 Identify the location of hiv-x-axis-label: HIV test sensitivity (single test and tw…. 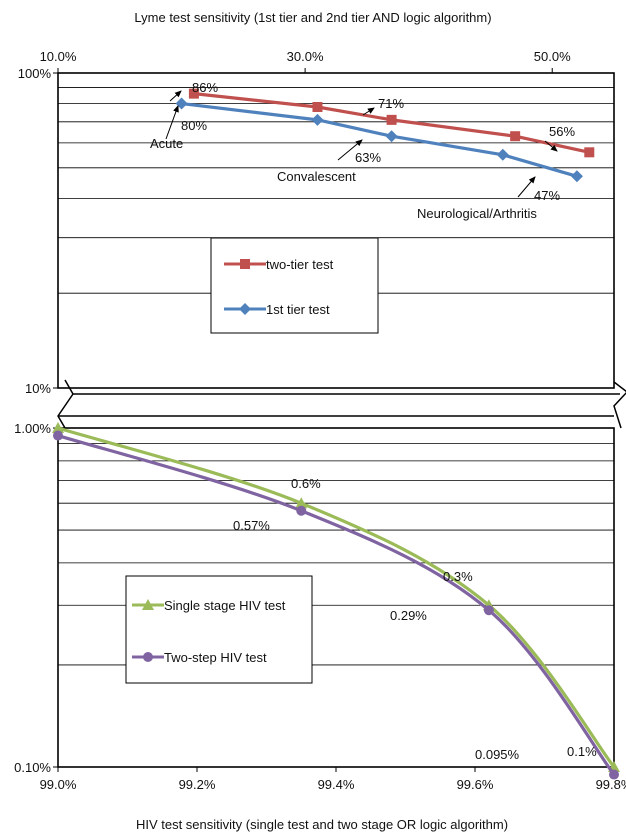
(322, 824).